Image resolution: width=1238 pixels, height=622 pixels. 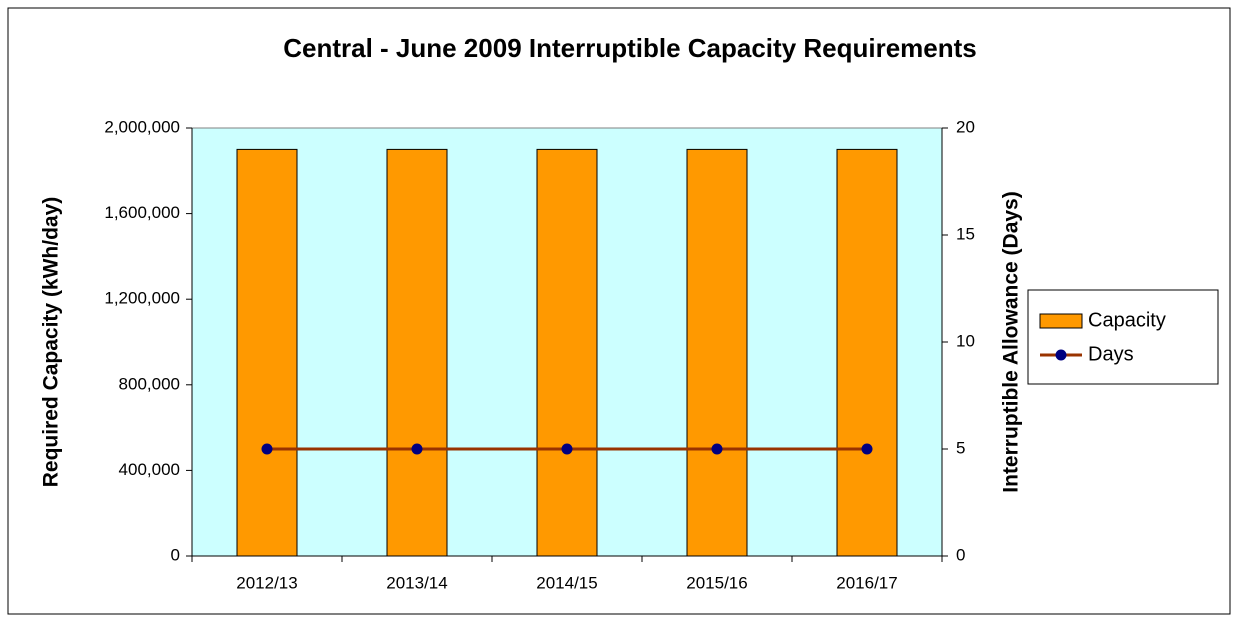 I want to click on x-tick-label: 2016/17, so click(x=866, y=582).